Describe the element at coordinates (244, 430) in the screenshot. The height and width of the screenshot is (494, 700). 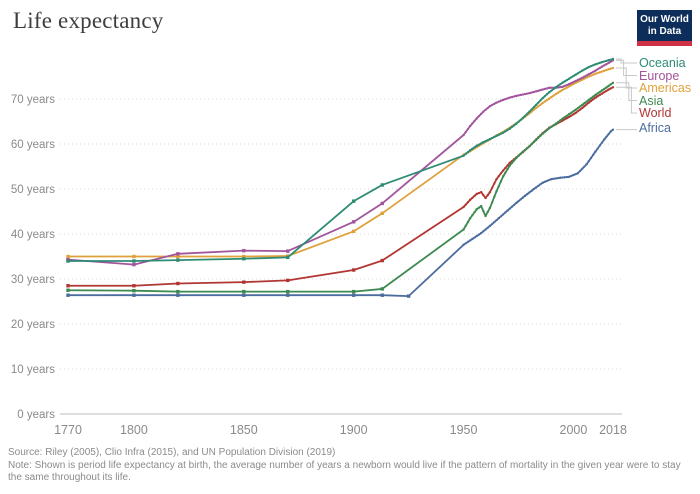
I see `x-axis-label-1850: 1850` at that location.